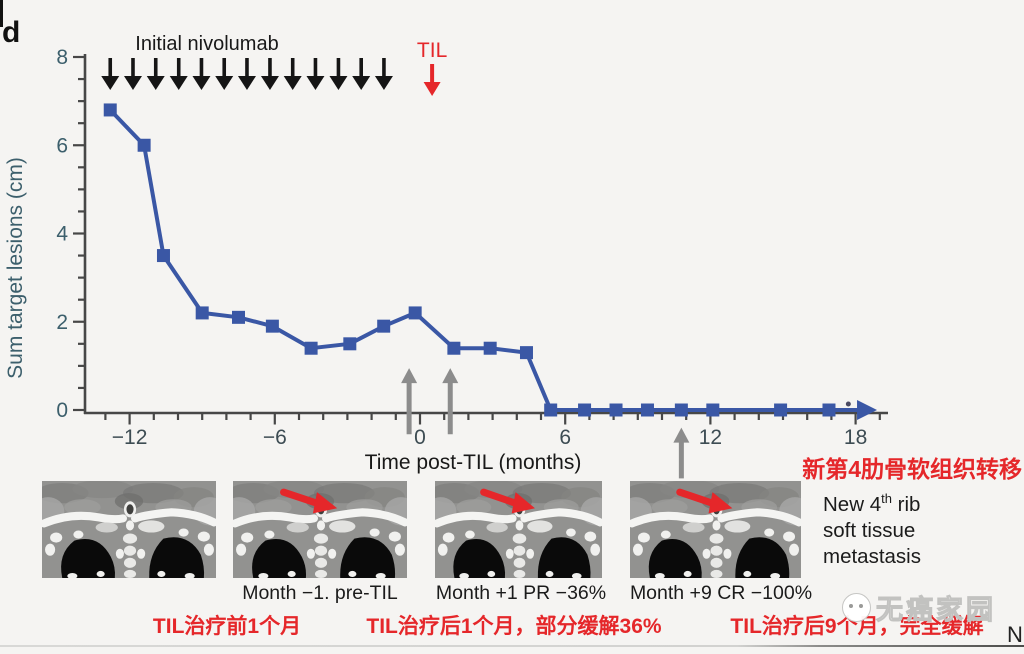  What do you see at coordinates (130, 437) in the screenshot?
I see `x-tick-label: −12` at bounding box center [130, 437].